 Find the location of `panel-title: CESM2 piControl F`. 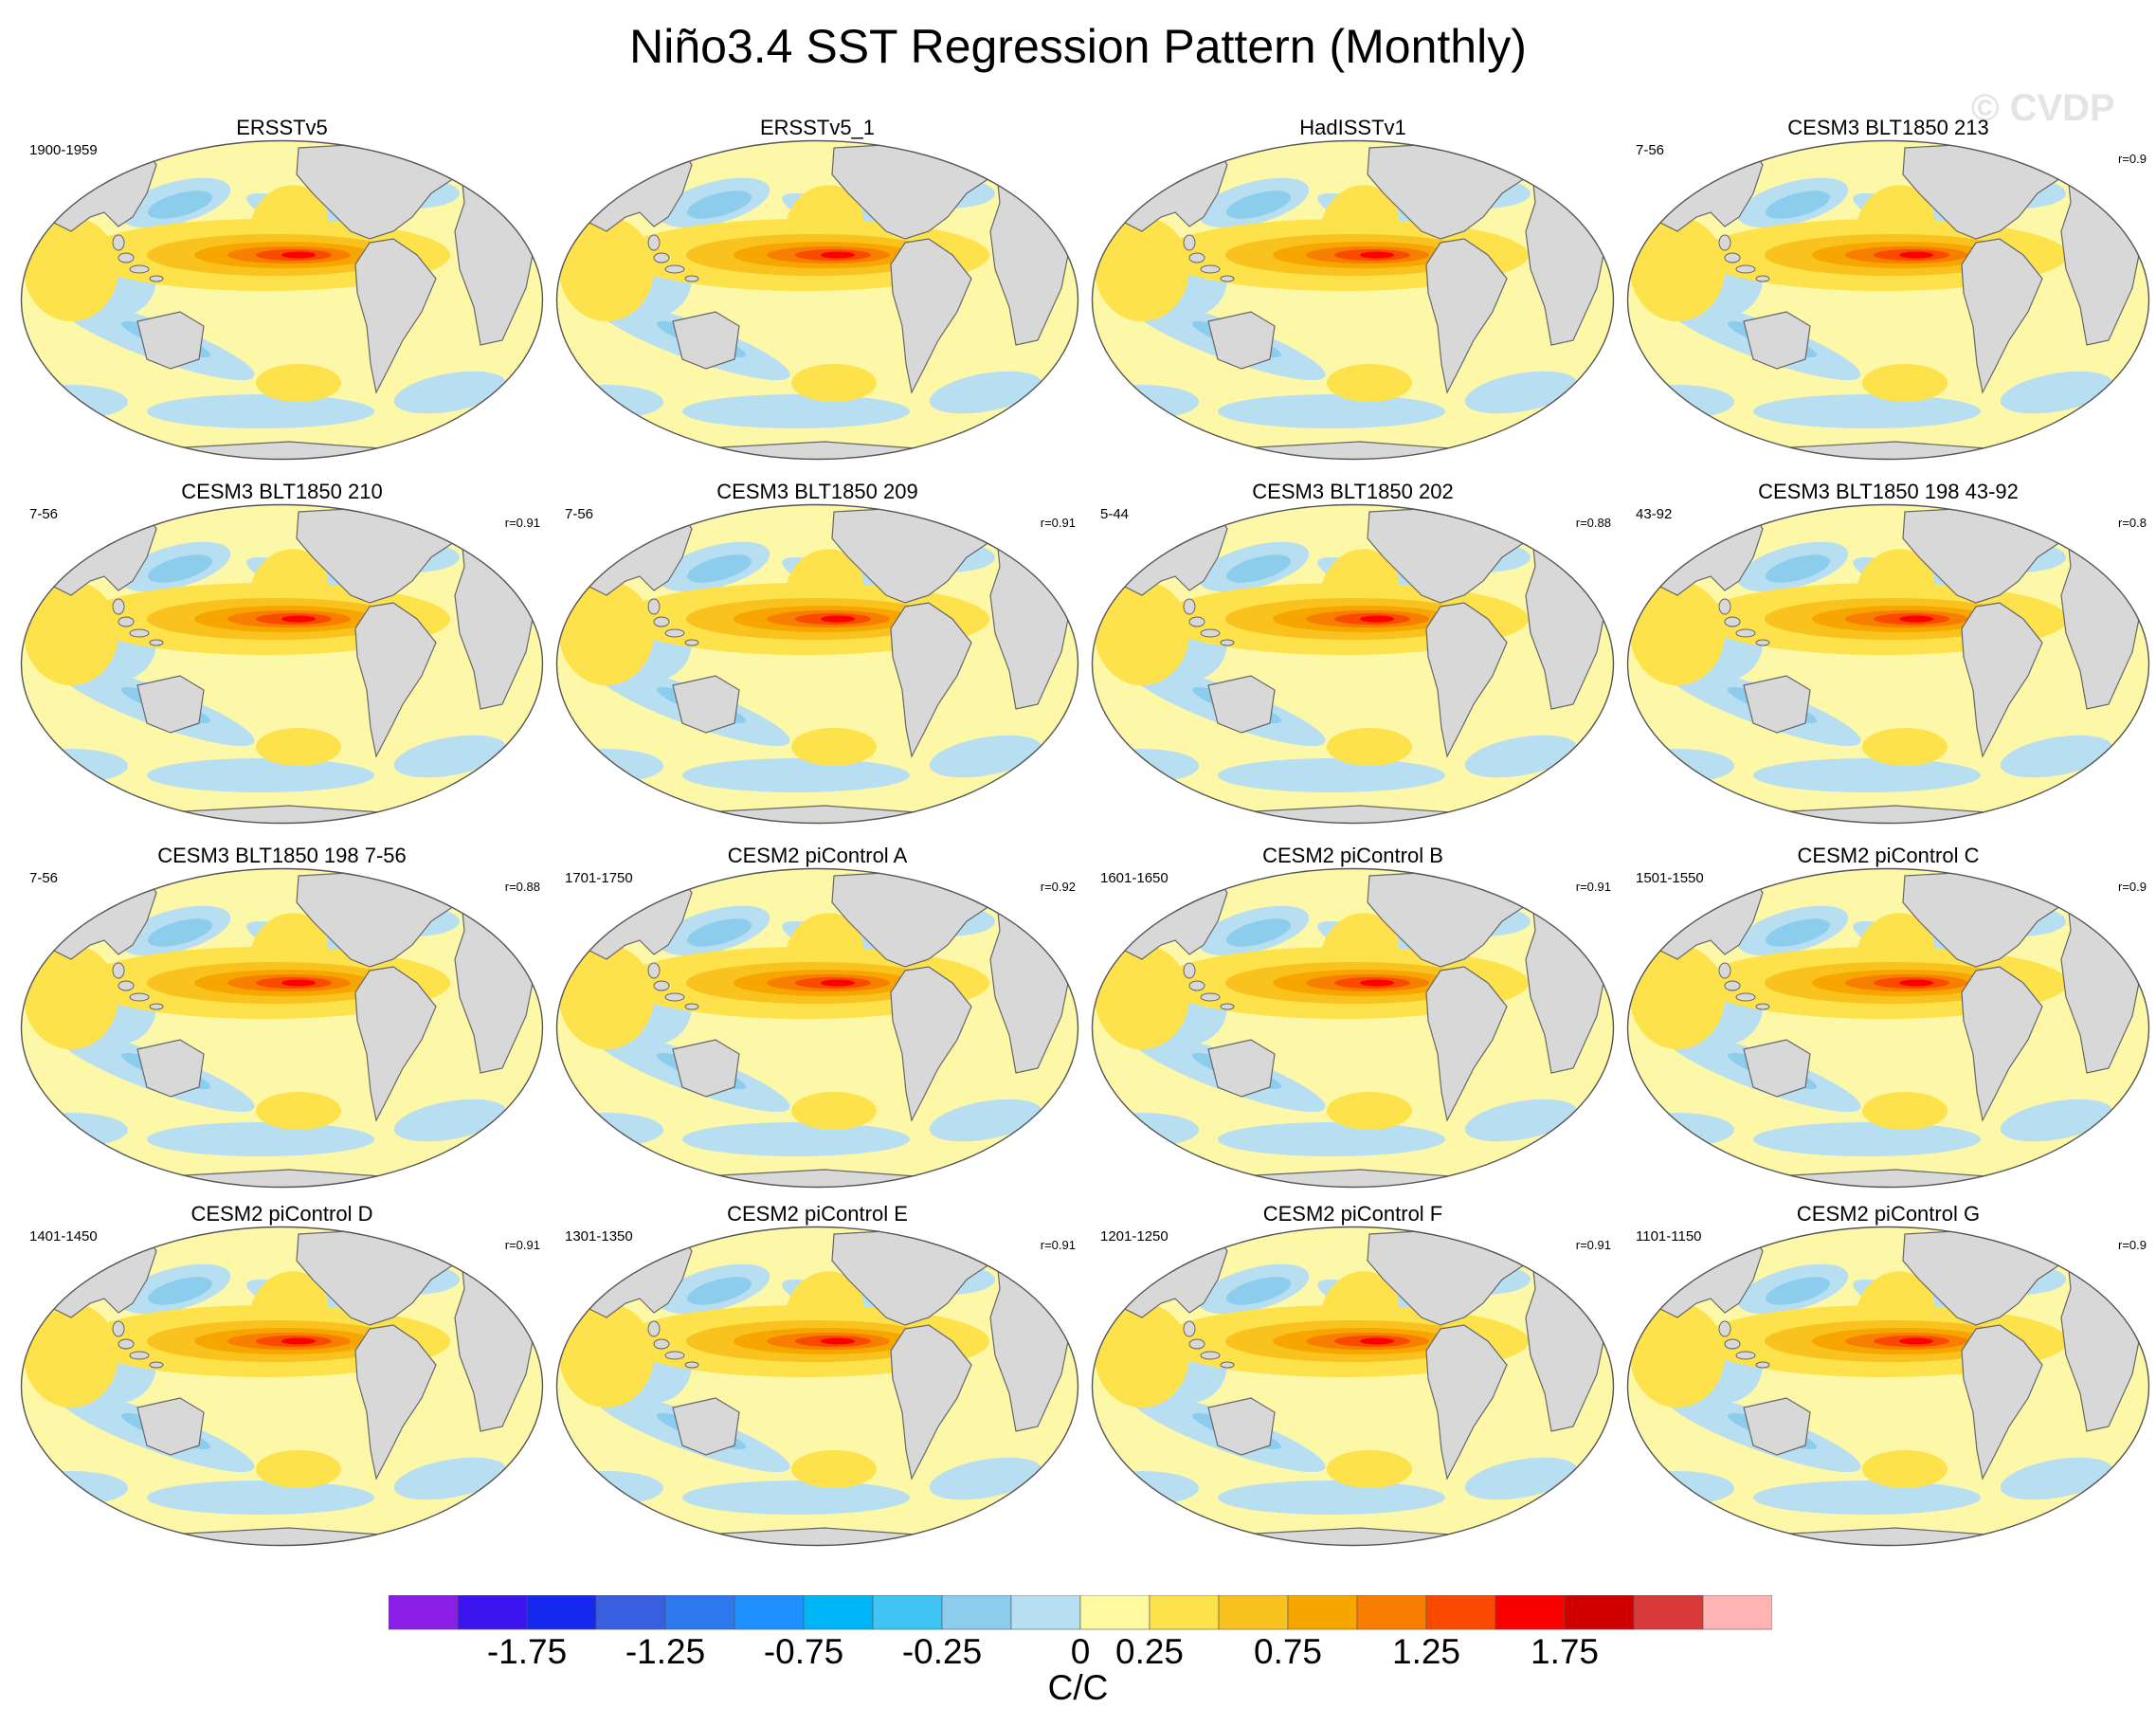

panel-title: CESM2 piControl F is located at coordinates (1353, 1214).